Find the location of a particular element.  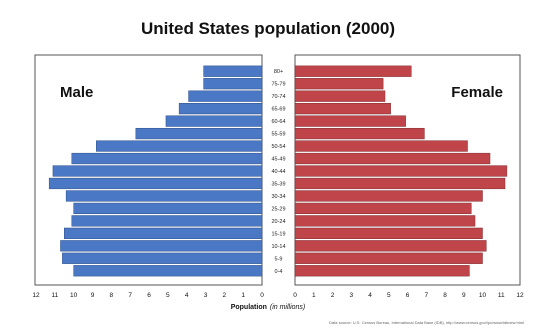

x-tick-female: 3 is located at coordinates (351, 295).